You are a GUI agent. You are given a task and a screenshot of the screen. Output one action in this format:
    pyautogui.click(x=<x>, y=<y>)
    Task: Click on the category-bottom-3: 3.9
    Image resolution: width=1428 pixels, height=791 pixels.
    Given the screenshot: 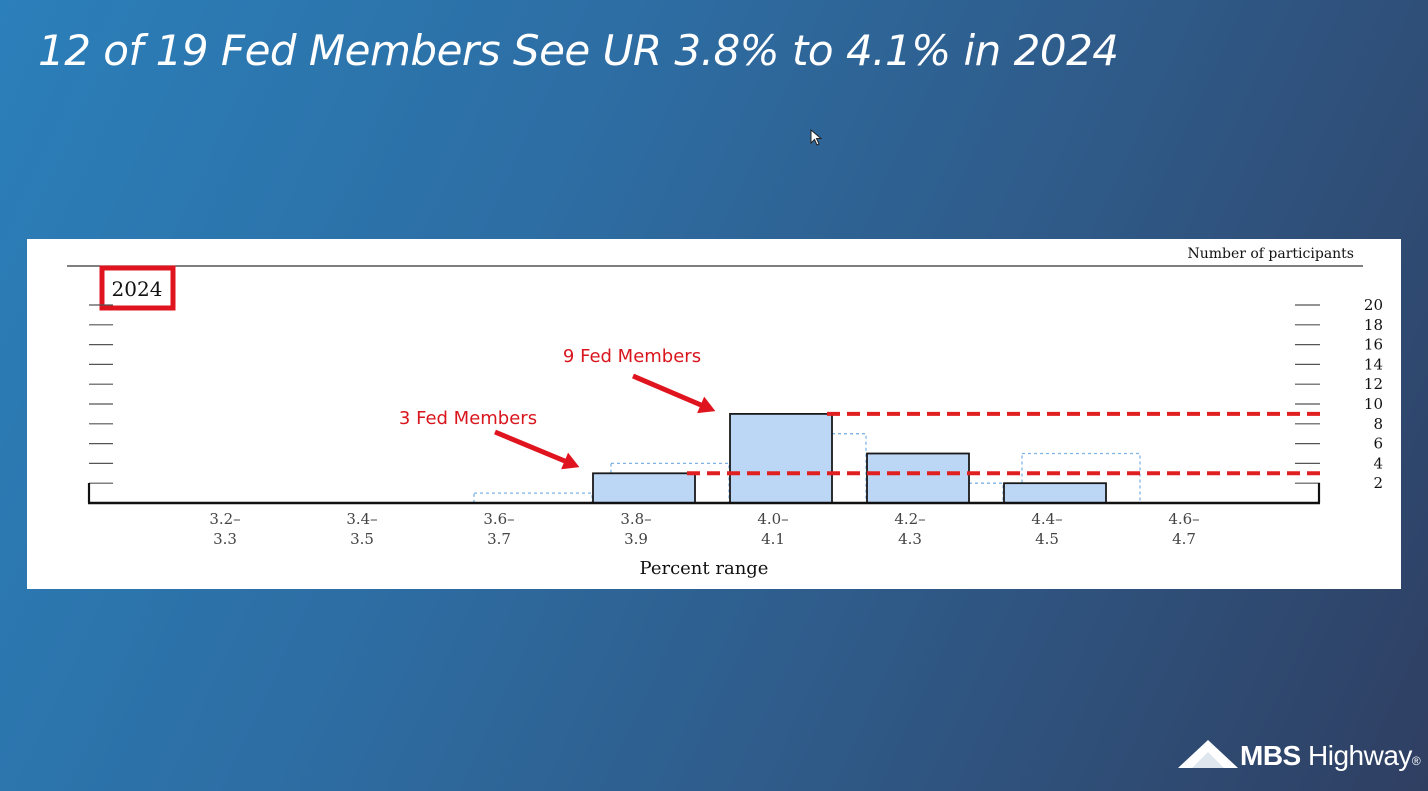 What is the action you would take?
    pyautogui.click(x=636, y=539)
    